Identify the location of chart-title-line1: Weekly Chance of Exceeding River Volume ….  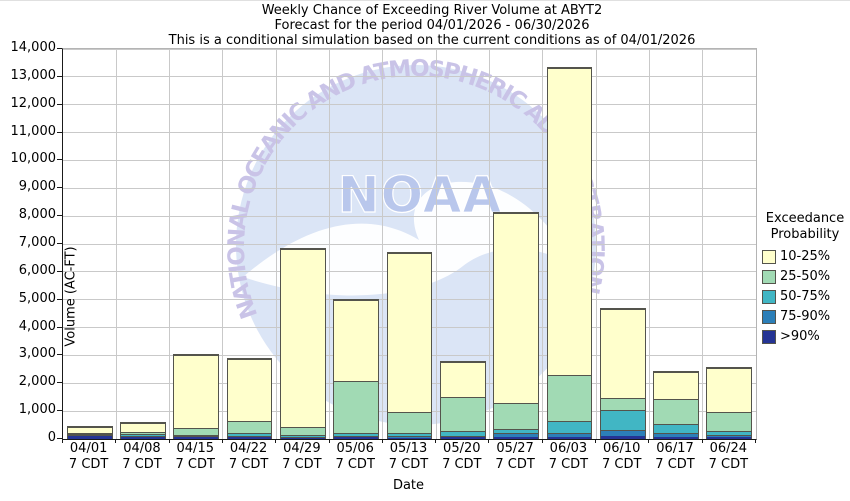
(432, 10).